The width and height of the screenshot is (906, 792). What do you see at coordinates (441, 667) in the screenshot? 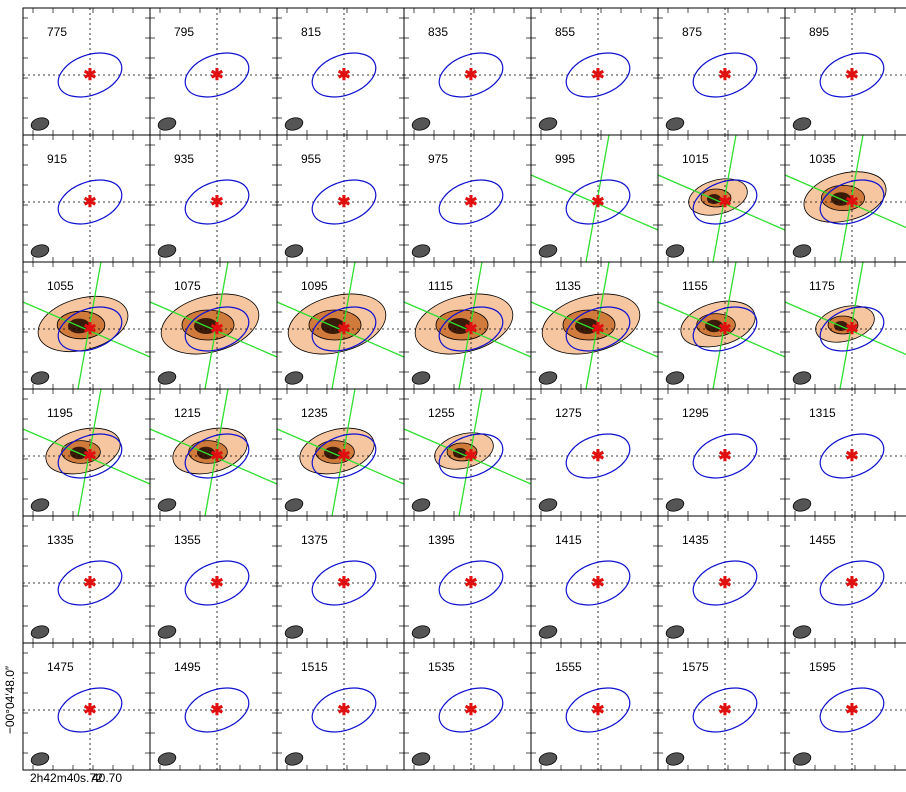
I see `velocity-label: 1535` at bounding box center [441, 667].